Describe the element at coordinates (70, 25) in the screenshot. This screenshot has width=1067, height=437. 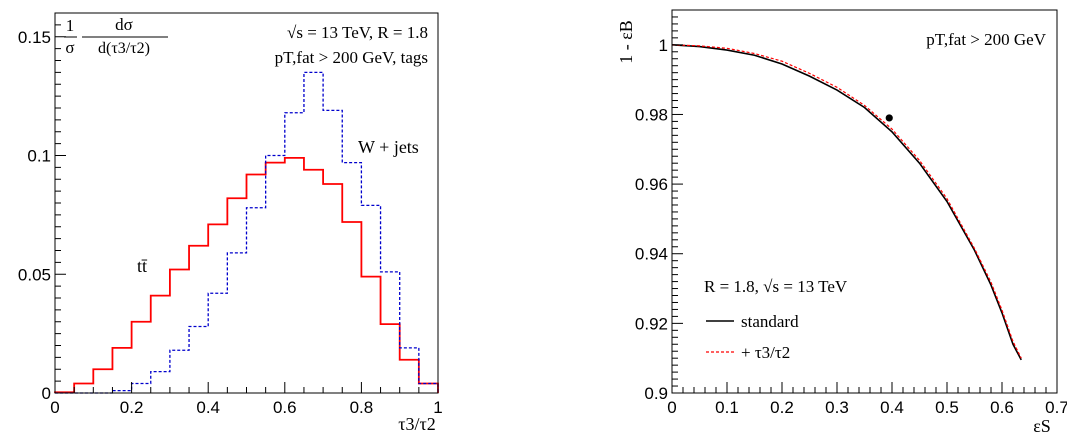
I see `left-ylabel-one: 1` at that location.